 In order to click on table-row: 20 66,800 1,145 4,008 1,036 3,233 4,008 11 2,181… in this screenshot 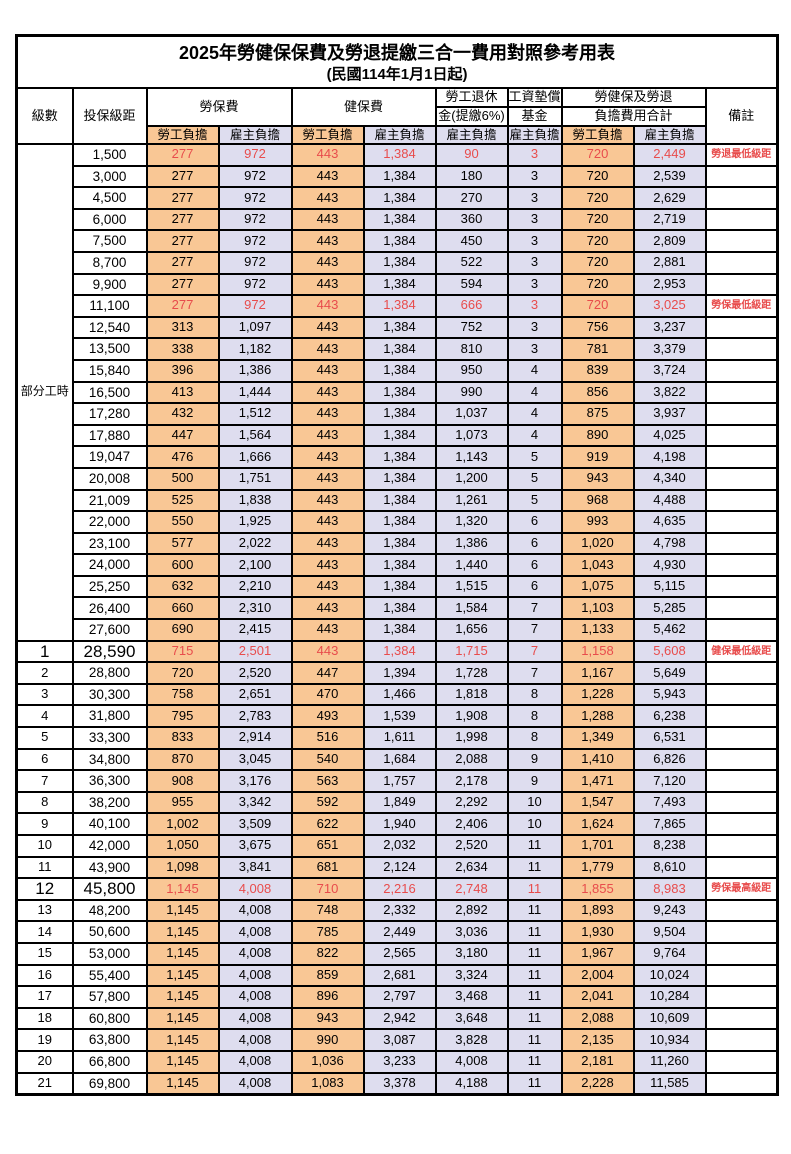, I will do `click(397, 1061)`.